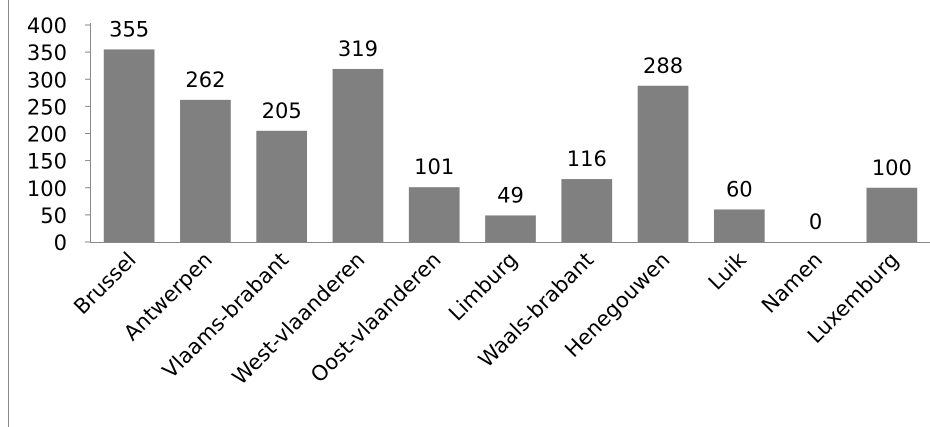 The width and height of the screenshot is (930, 427). What do you see at coordinates (663, 66) in the screenshot?
I see `bar-value-label: 288` at bounding box center [663, 66].